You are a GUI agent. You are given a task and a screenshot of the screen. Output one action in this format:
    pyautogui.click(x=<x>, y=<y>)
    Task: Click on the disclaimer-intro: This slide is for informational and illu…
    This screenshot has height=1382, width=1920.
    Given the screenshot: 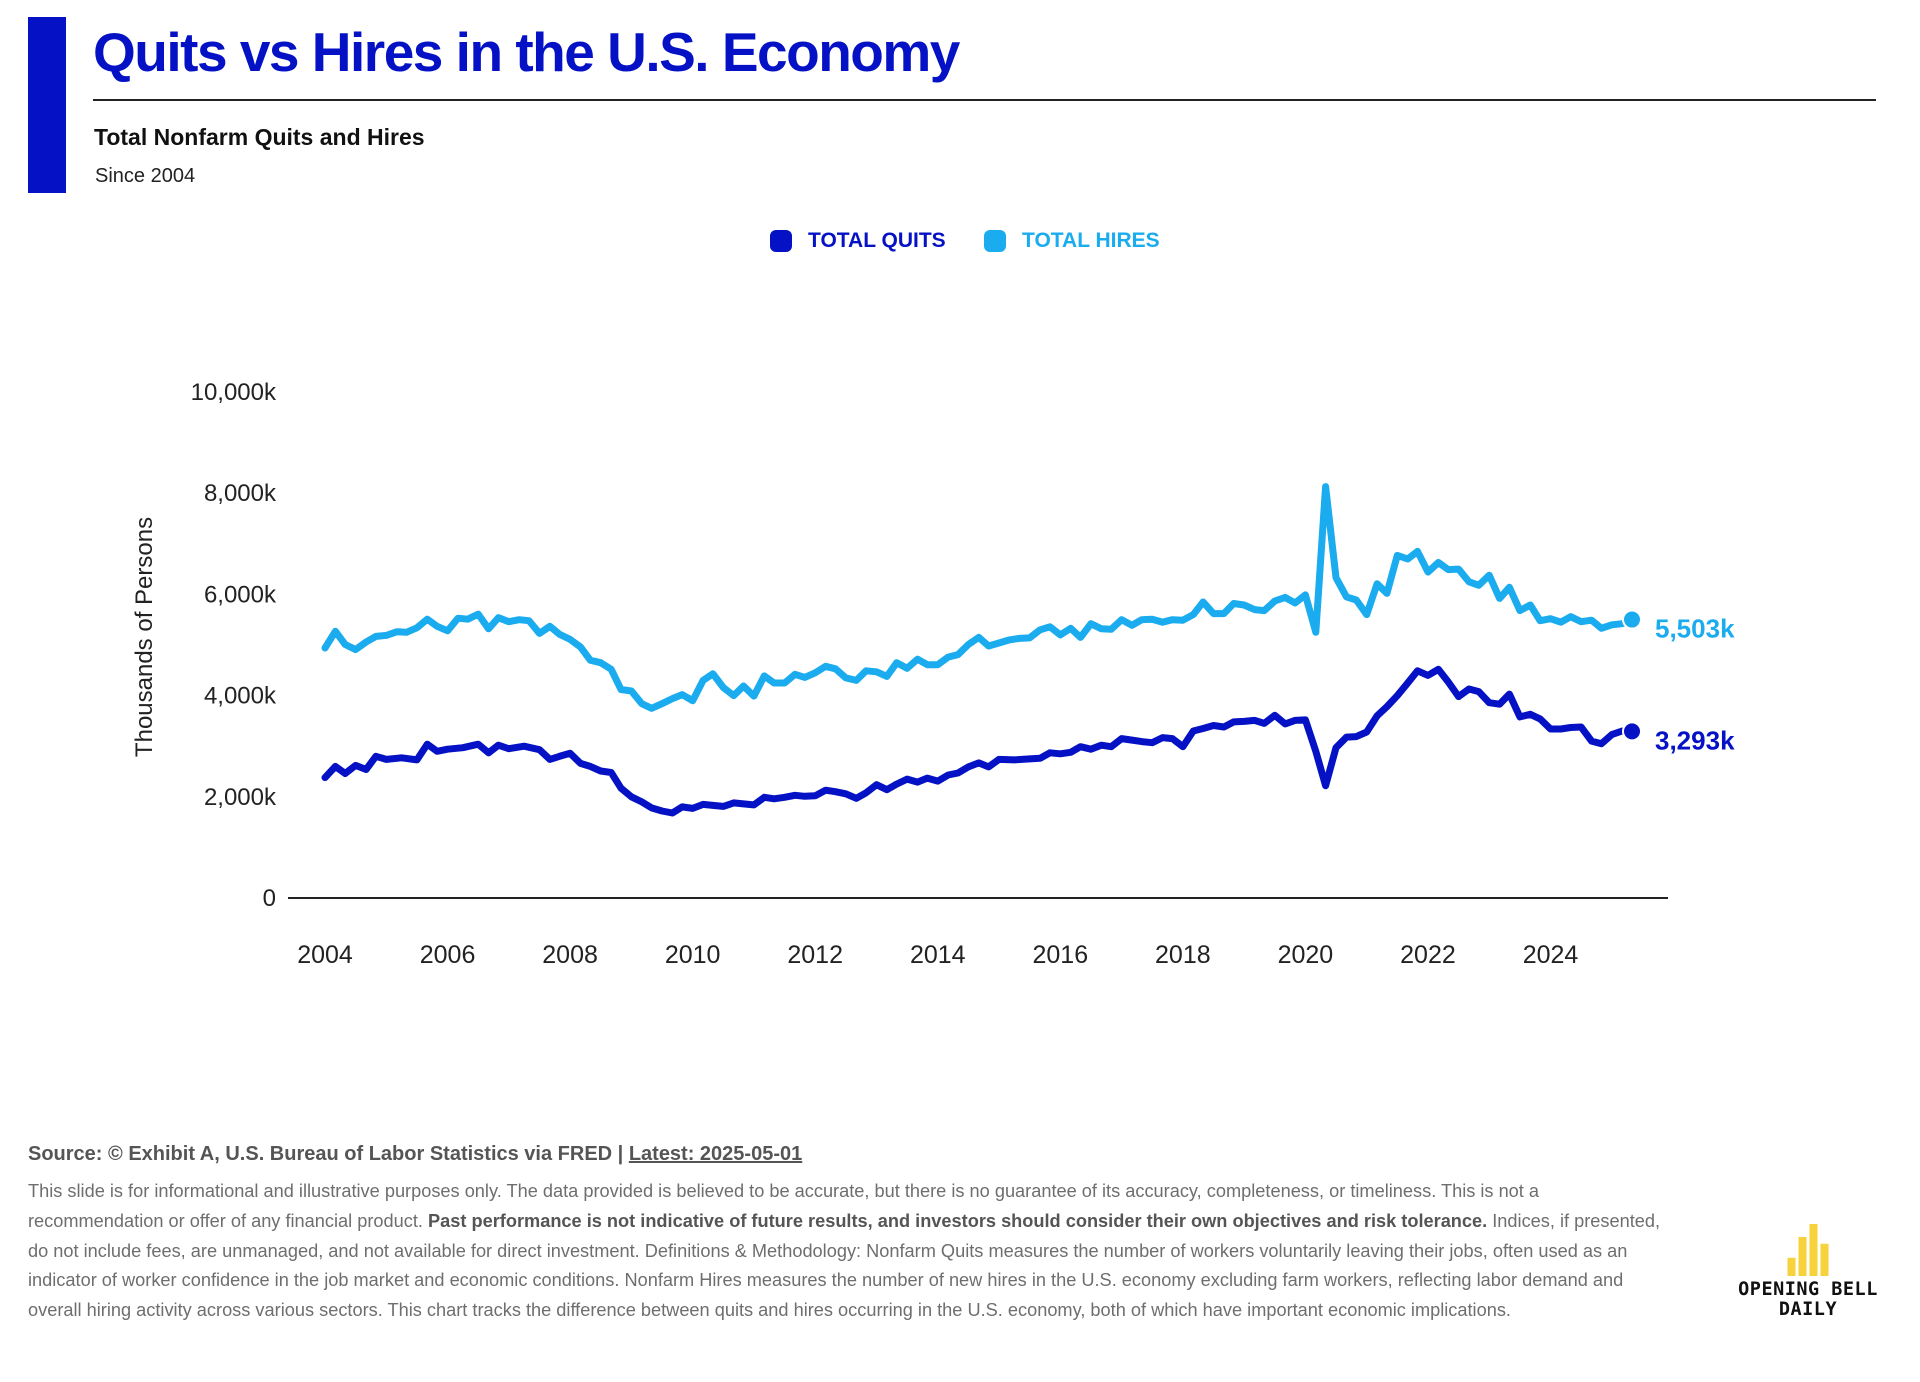 What is the action you would take?
    pyautogui.click(x=784, y=1206)
    